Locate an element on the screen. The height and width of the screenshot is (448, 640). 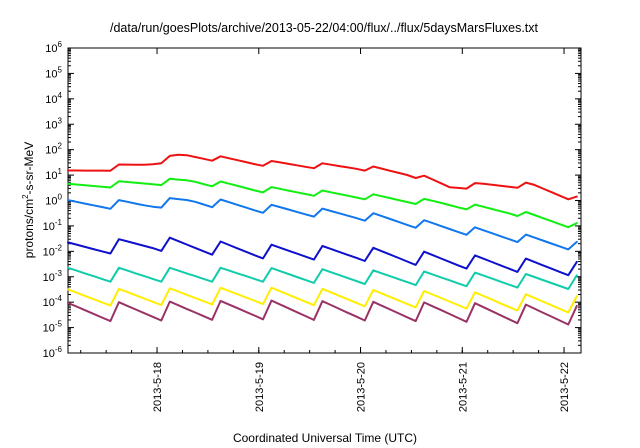
y-tick-label: 10⁵ is located at coordinates (53, 72).